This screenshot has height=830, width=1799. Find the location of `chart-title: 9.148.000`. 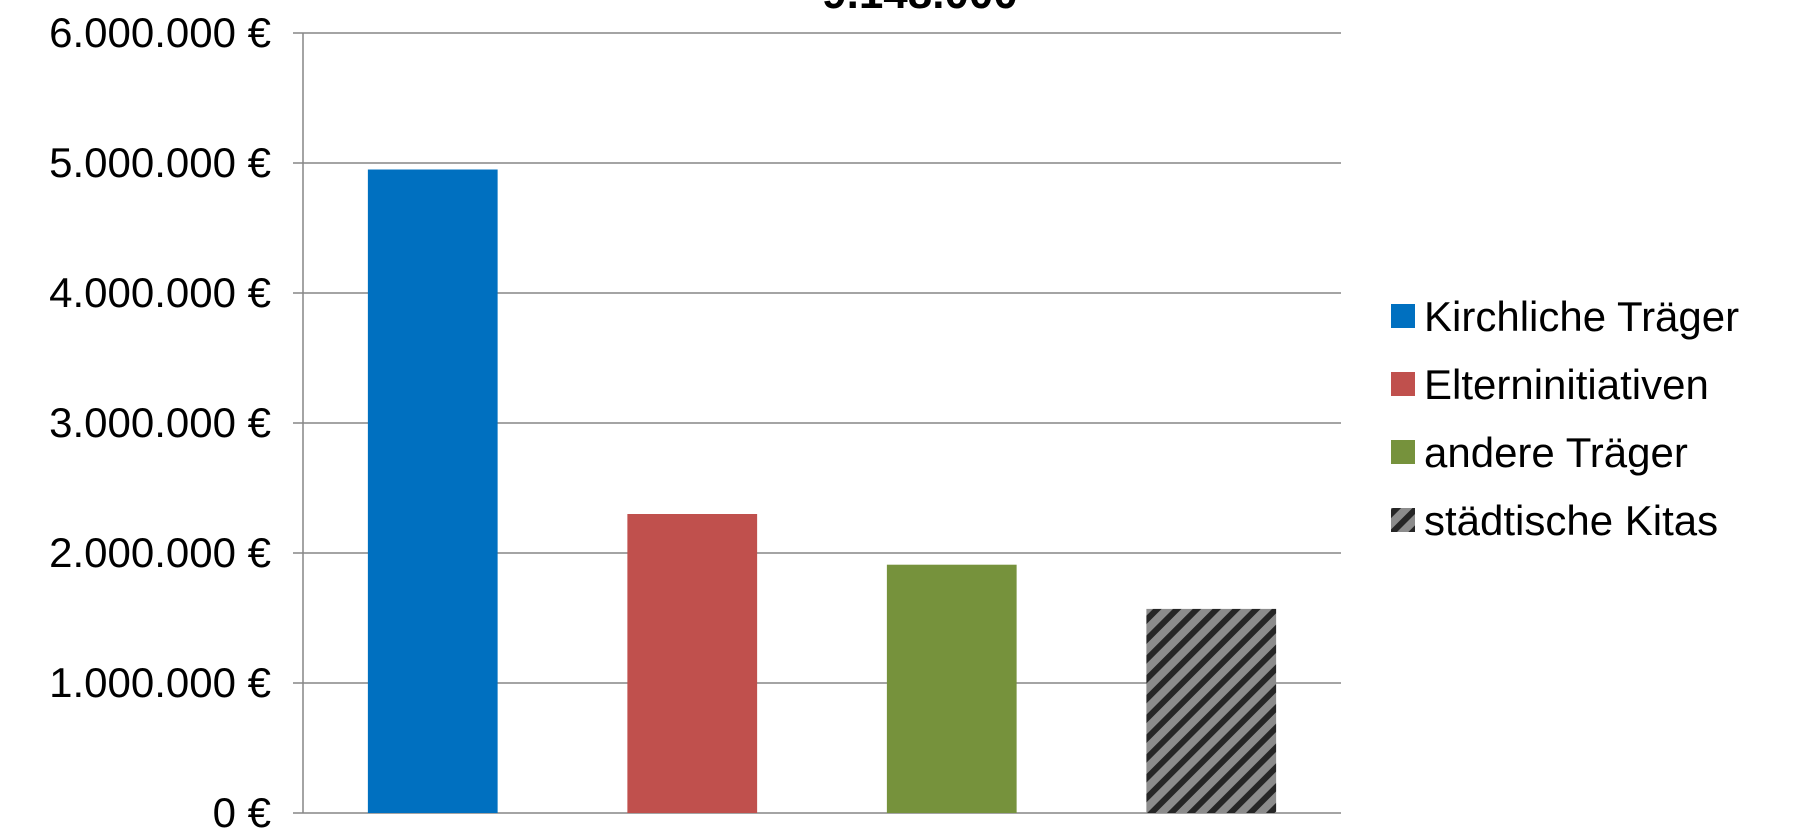

chart-title: 9.148.000 is located at coordinates (920, 9).